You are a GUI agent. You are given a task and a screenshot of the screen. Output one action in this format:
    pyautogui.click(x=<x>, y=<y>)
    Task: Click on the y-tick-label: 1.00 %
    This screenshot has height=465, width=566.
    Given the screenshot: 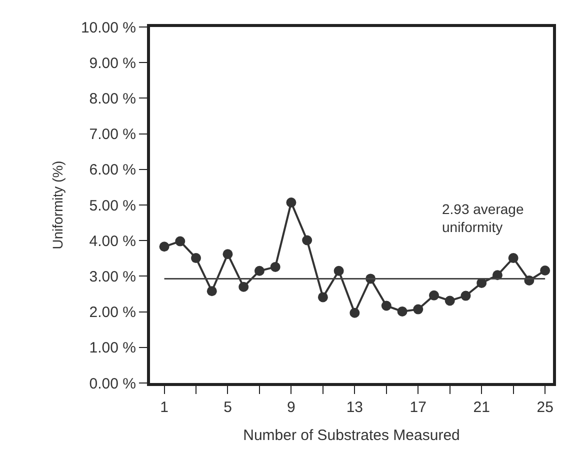 What is the action you would take?
    pyautogui.click(x=112, y=348)
    